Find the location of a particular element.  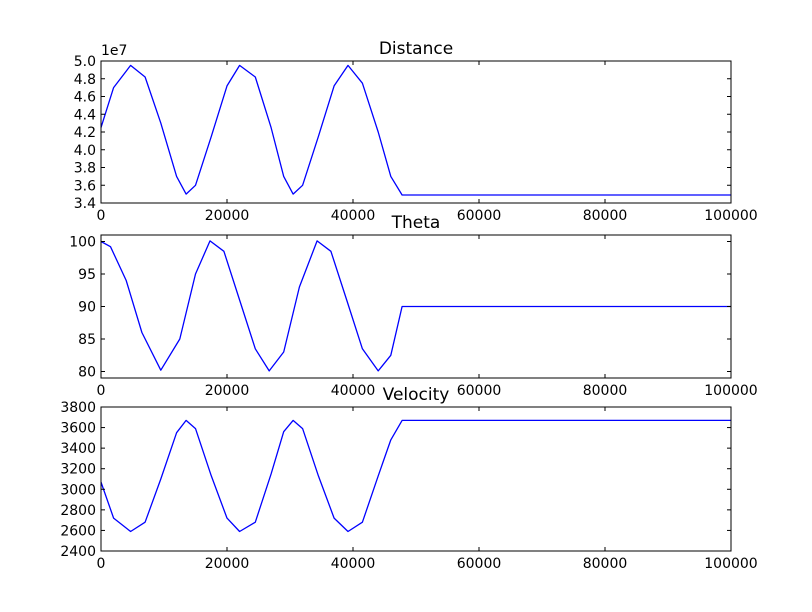

theta-ytick-label: 100 is located at coordinates (82, 243).